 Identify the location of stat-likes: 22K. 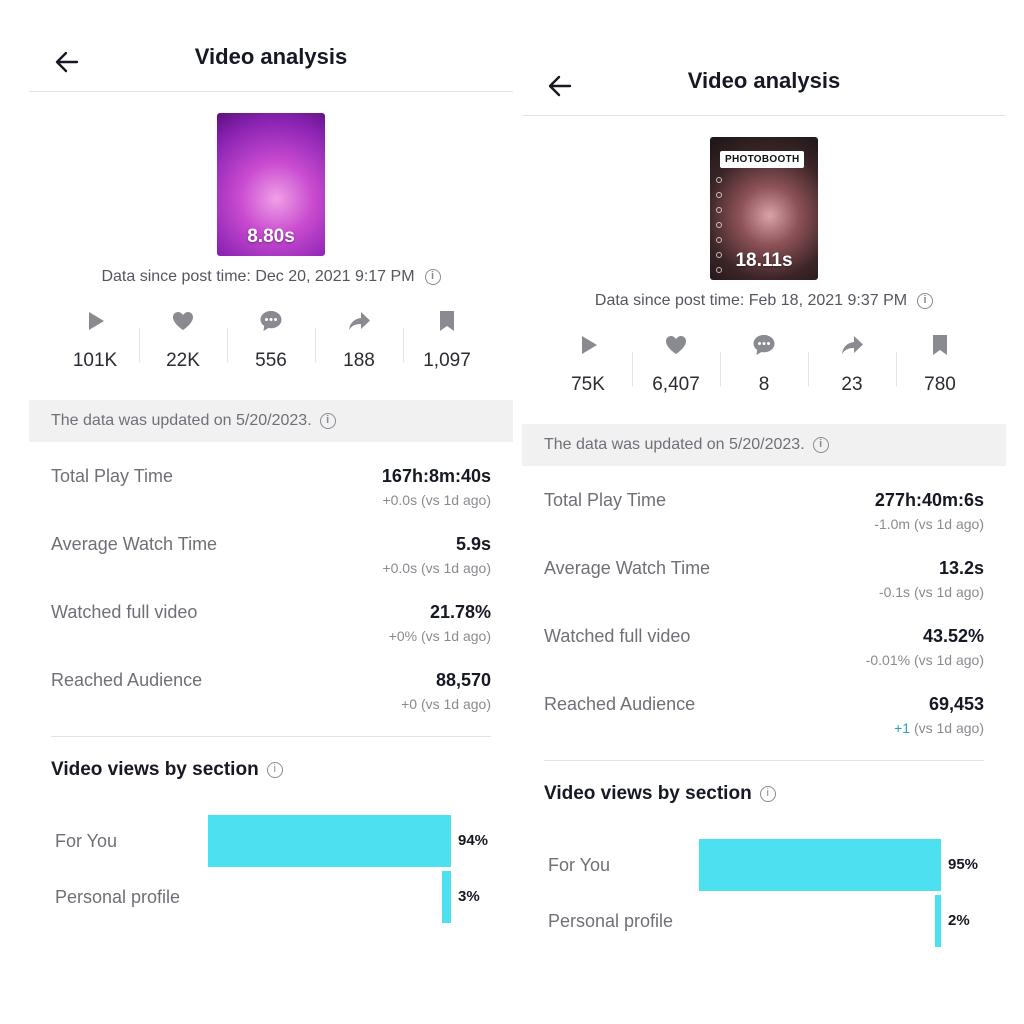
(183, 346).